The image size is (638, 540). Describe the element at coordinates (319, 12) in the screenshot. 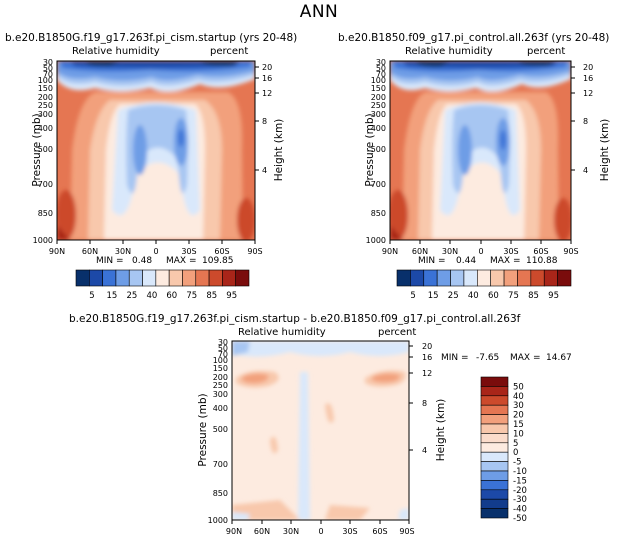

I see `page-title: ANN` at that location.